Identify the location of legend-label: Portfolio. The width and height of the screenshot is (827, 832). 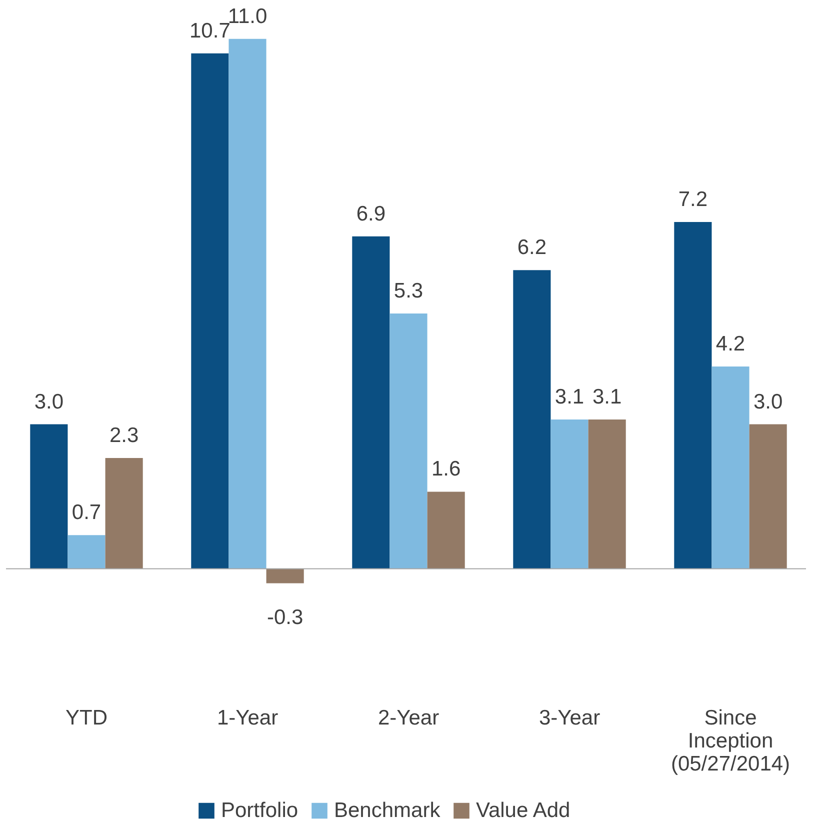
(259, 810).